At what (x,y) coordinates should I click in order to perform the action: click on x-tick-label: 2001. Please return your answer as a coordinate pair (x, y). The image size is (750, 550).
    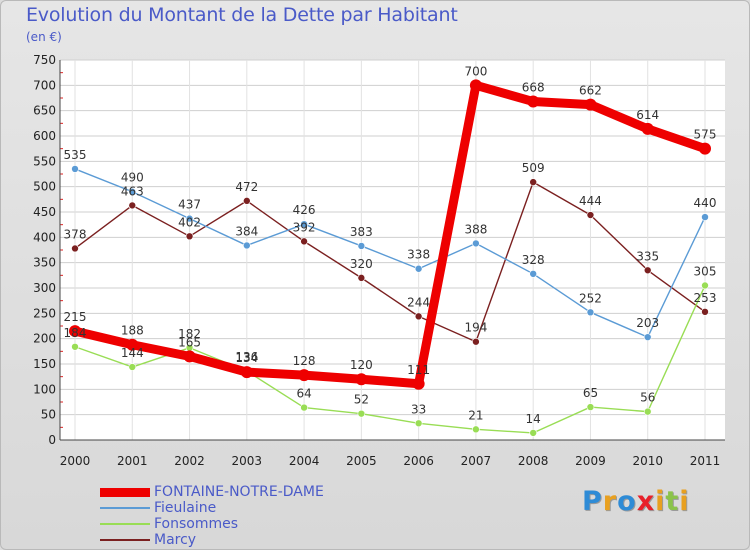
    Looking at the image, I should click on (132, 461).